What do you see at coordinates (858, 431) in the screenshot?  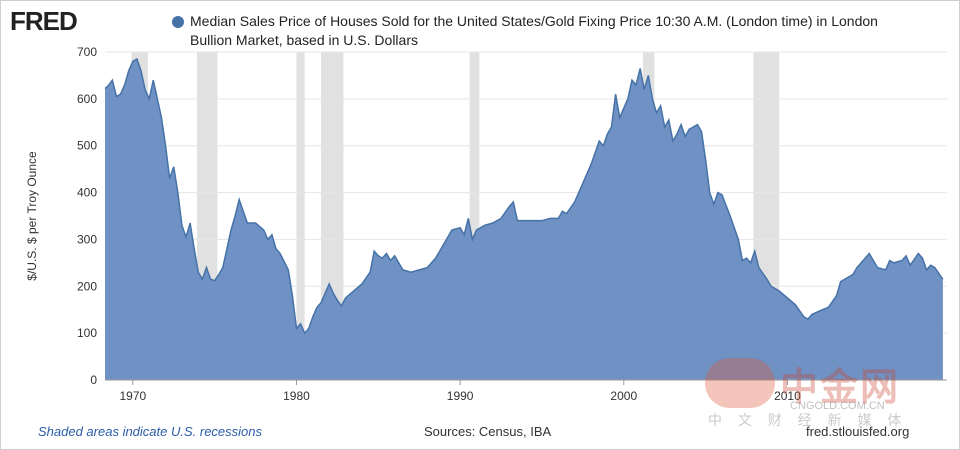 I see `site-link: fred.stlouisfed.org` at bounding box center [858, 431].